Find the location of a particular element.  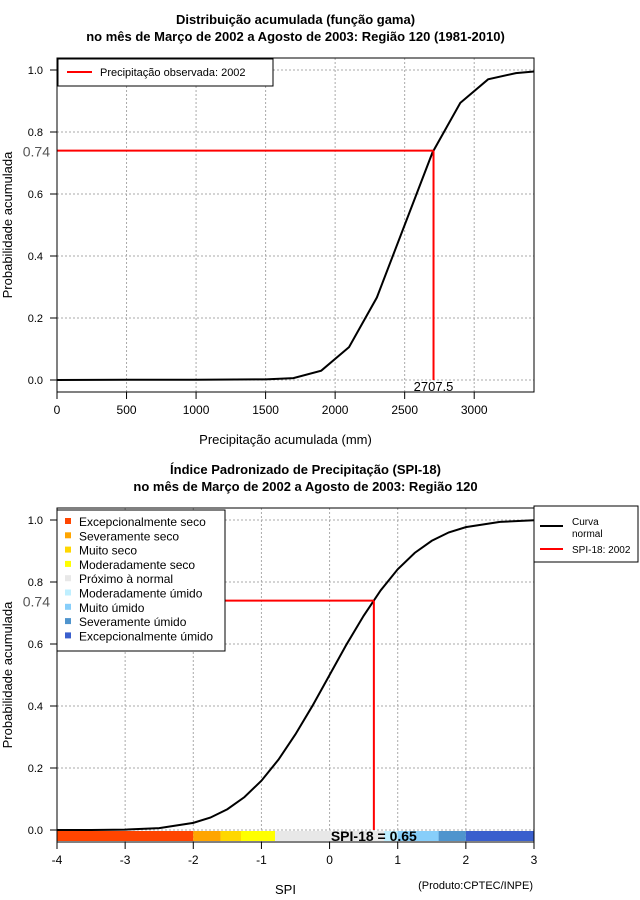

class-legend-label: Severamente úmido is located at coordinates (133, 622).